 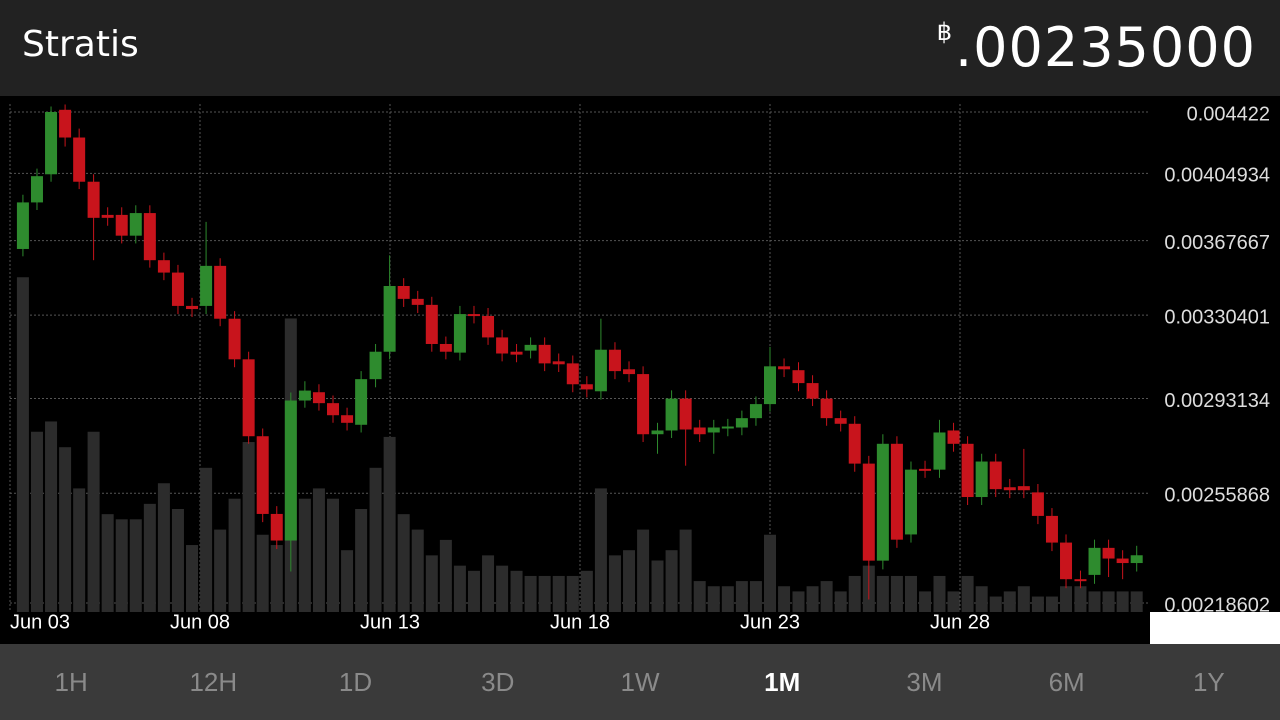 I want to click on tab: 6M, so click(x=1066, y=682).